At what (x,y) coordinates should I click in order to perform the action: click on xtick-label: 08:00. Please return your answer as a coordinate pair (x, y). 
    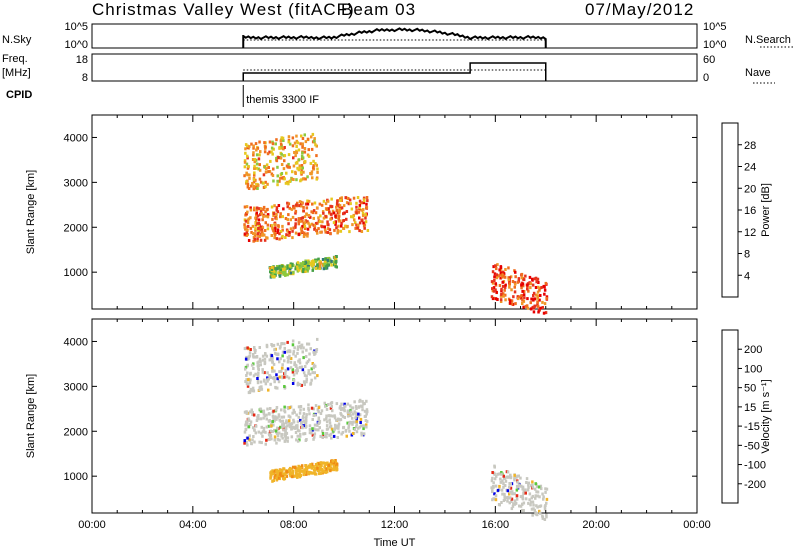
    Looking at the image, I should click on (294, 525).